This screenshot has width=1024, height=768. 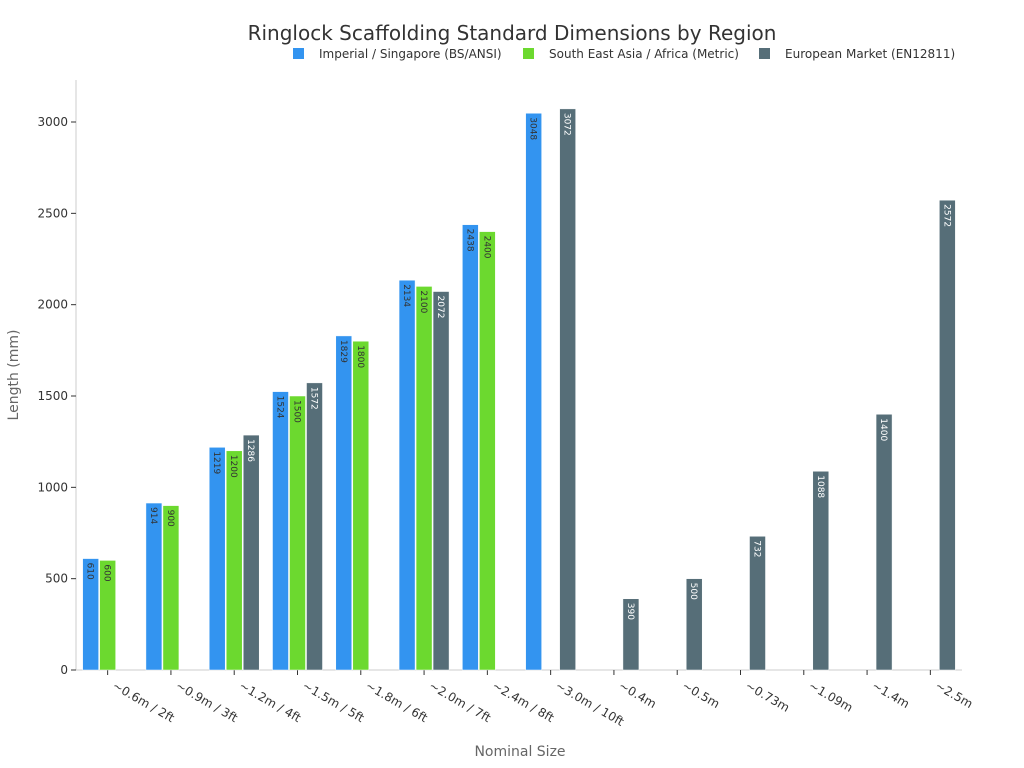 I want to click on bar-value-label: 1400, so click(x=883, y=429).